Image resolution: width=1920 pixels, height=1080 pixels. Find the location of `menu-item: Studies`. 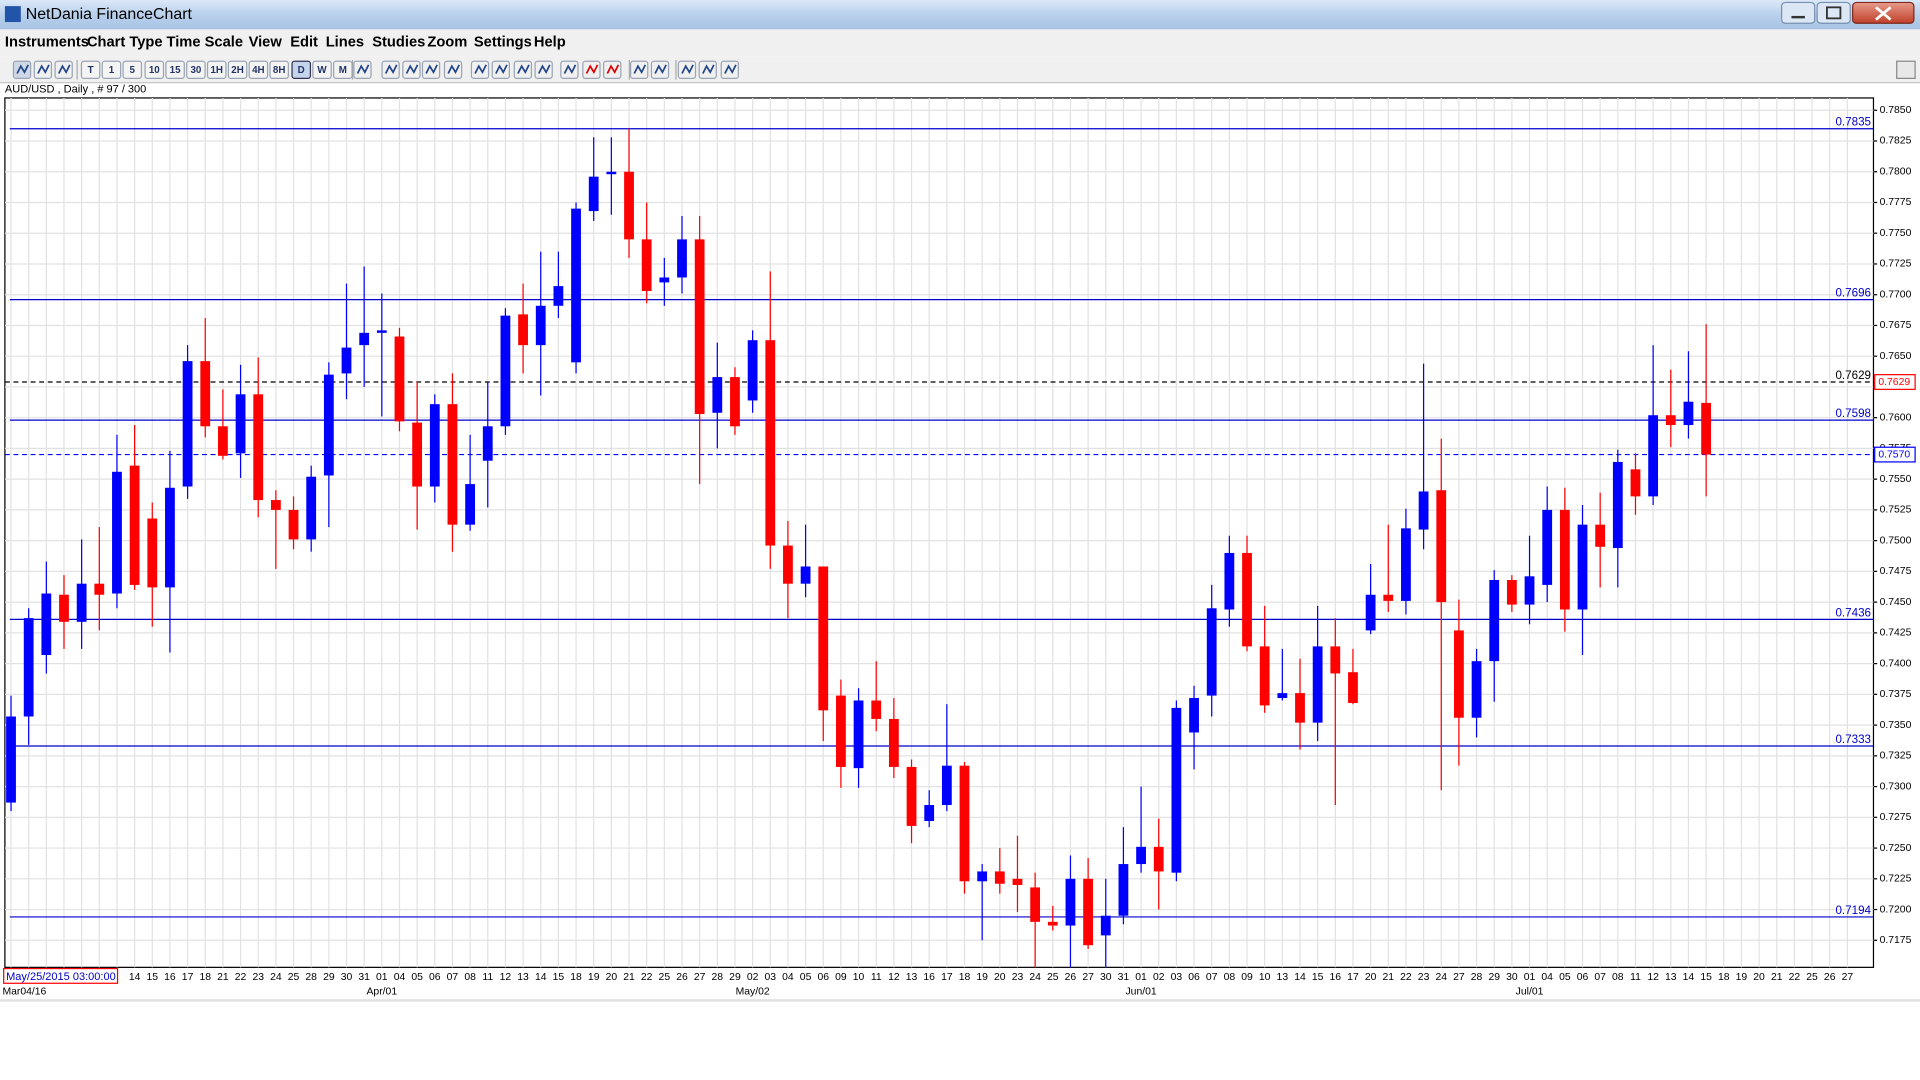

menu-item: Studies is located at coordinates (398, 43).